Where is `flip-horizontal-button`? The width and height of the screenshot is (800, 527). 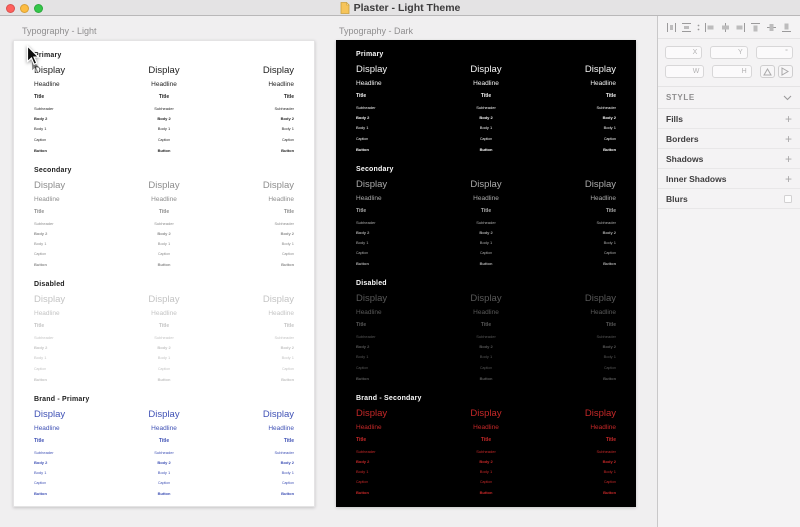
flip-horizontal-button is located at coordinates (785, 71).